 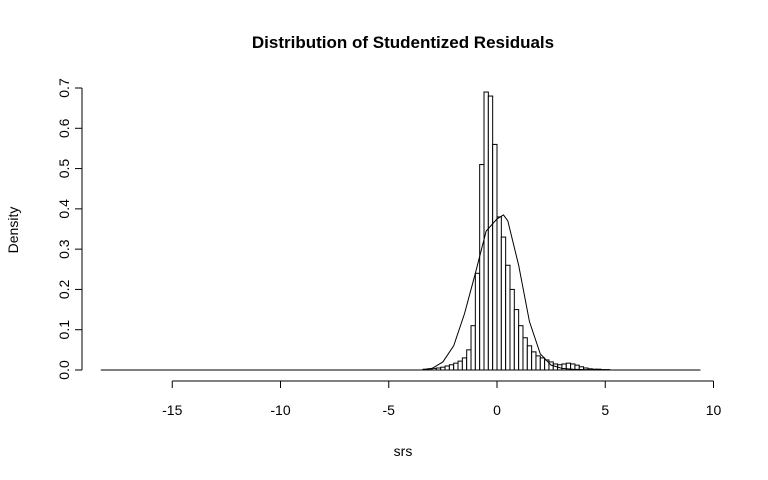 I want to click on histogram-bars, so click(x=516, y=231).